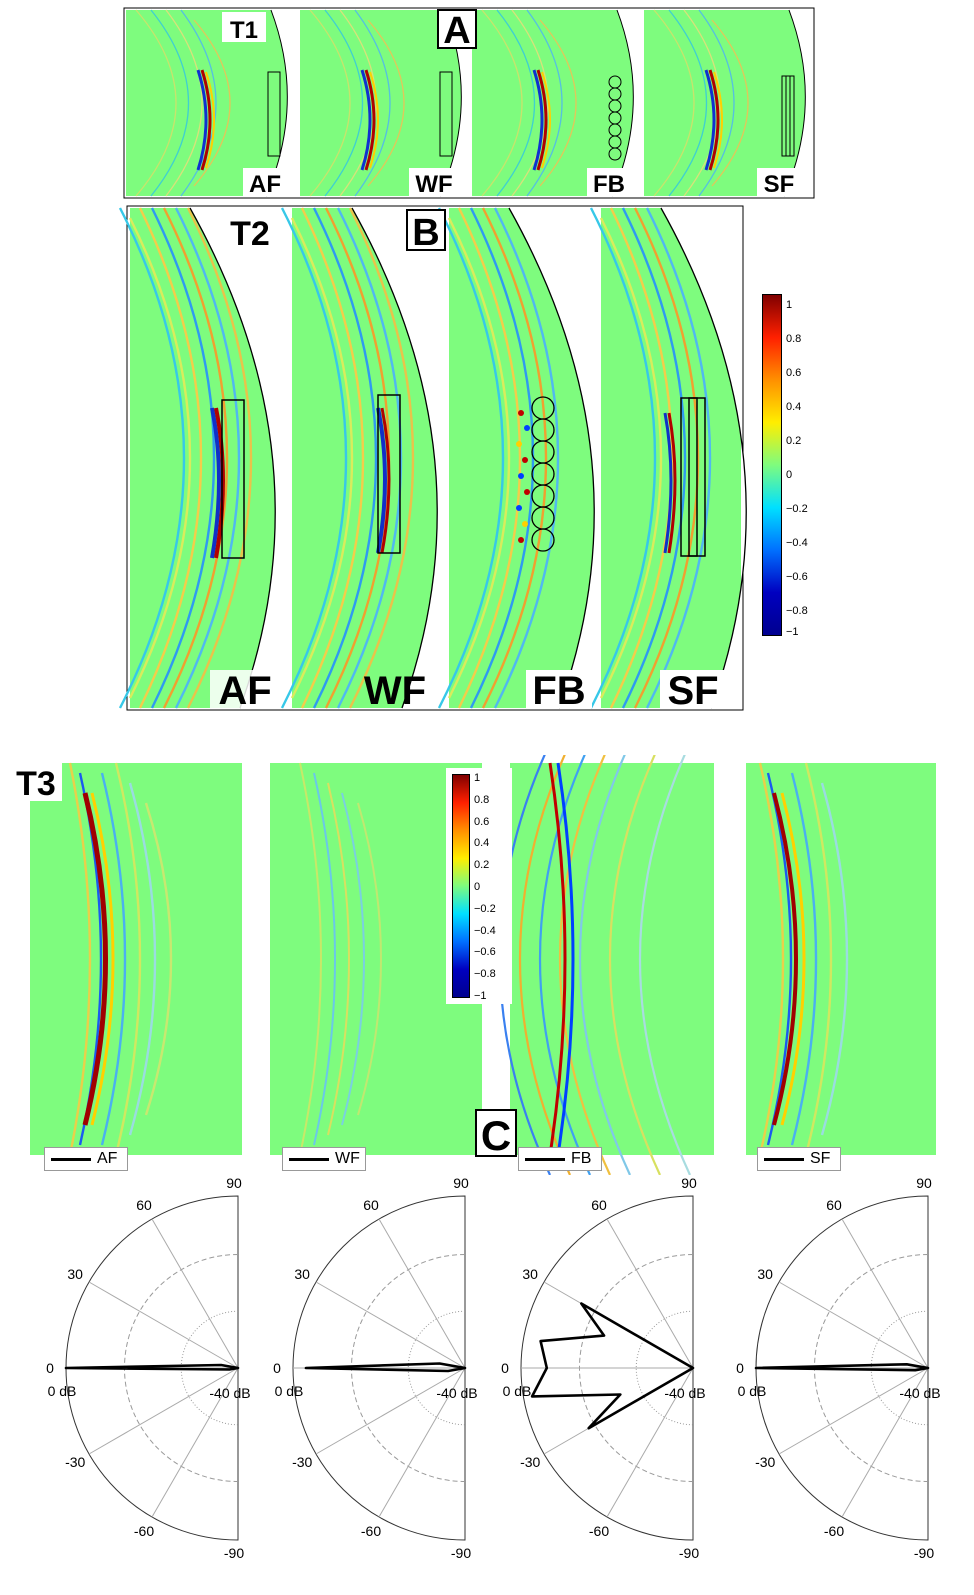 The height and width of the screenshot is (1595, 974). Describe the element at coordinates (36, 784) in the screenshot. I see `panel-c-time-label: T3` at that location.